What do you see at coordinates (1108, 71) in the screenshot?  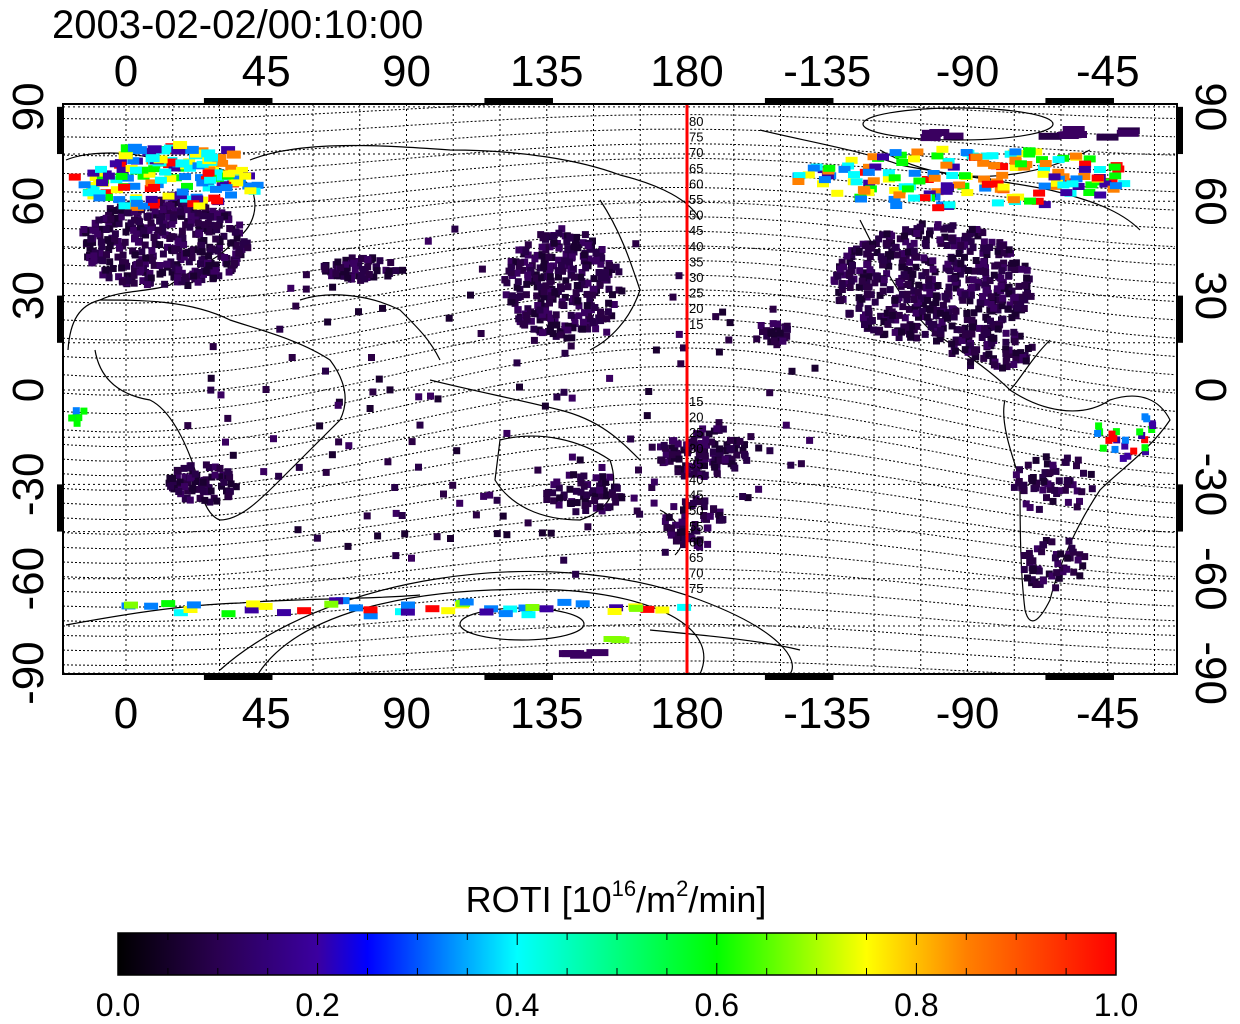 I see `lon-tick-label: -45` at bounding box center [1108, 71].